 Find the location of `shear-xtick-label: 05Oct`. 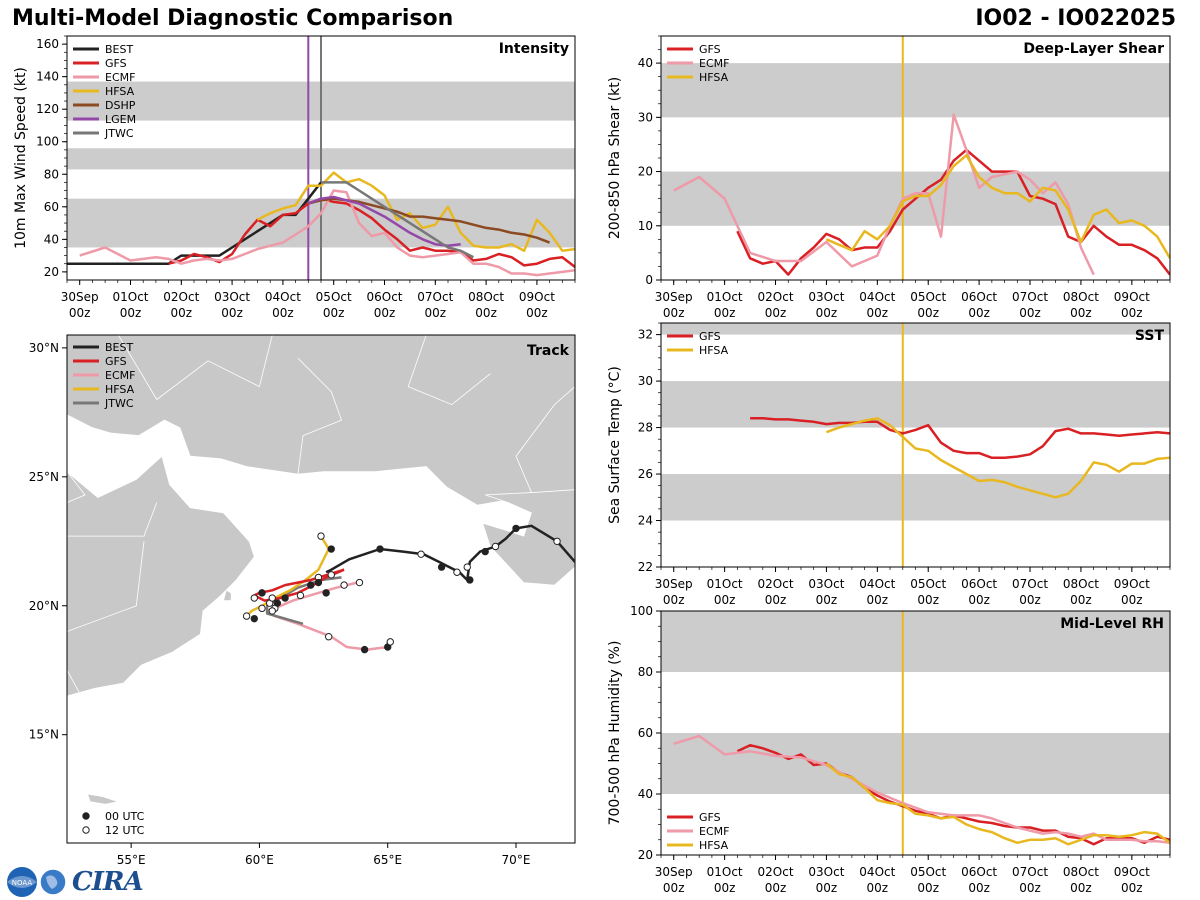

shear-xtick-label: 05Oct is located at coordinates (928, 297).